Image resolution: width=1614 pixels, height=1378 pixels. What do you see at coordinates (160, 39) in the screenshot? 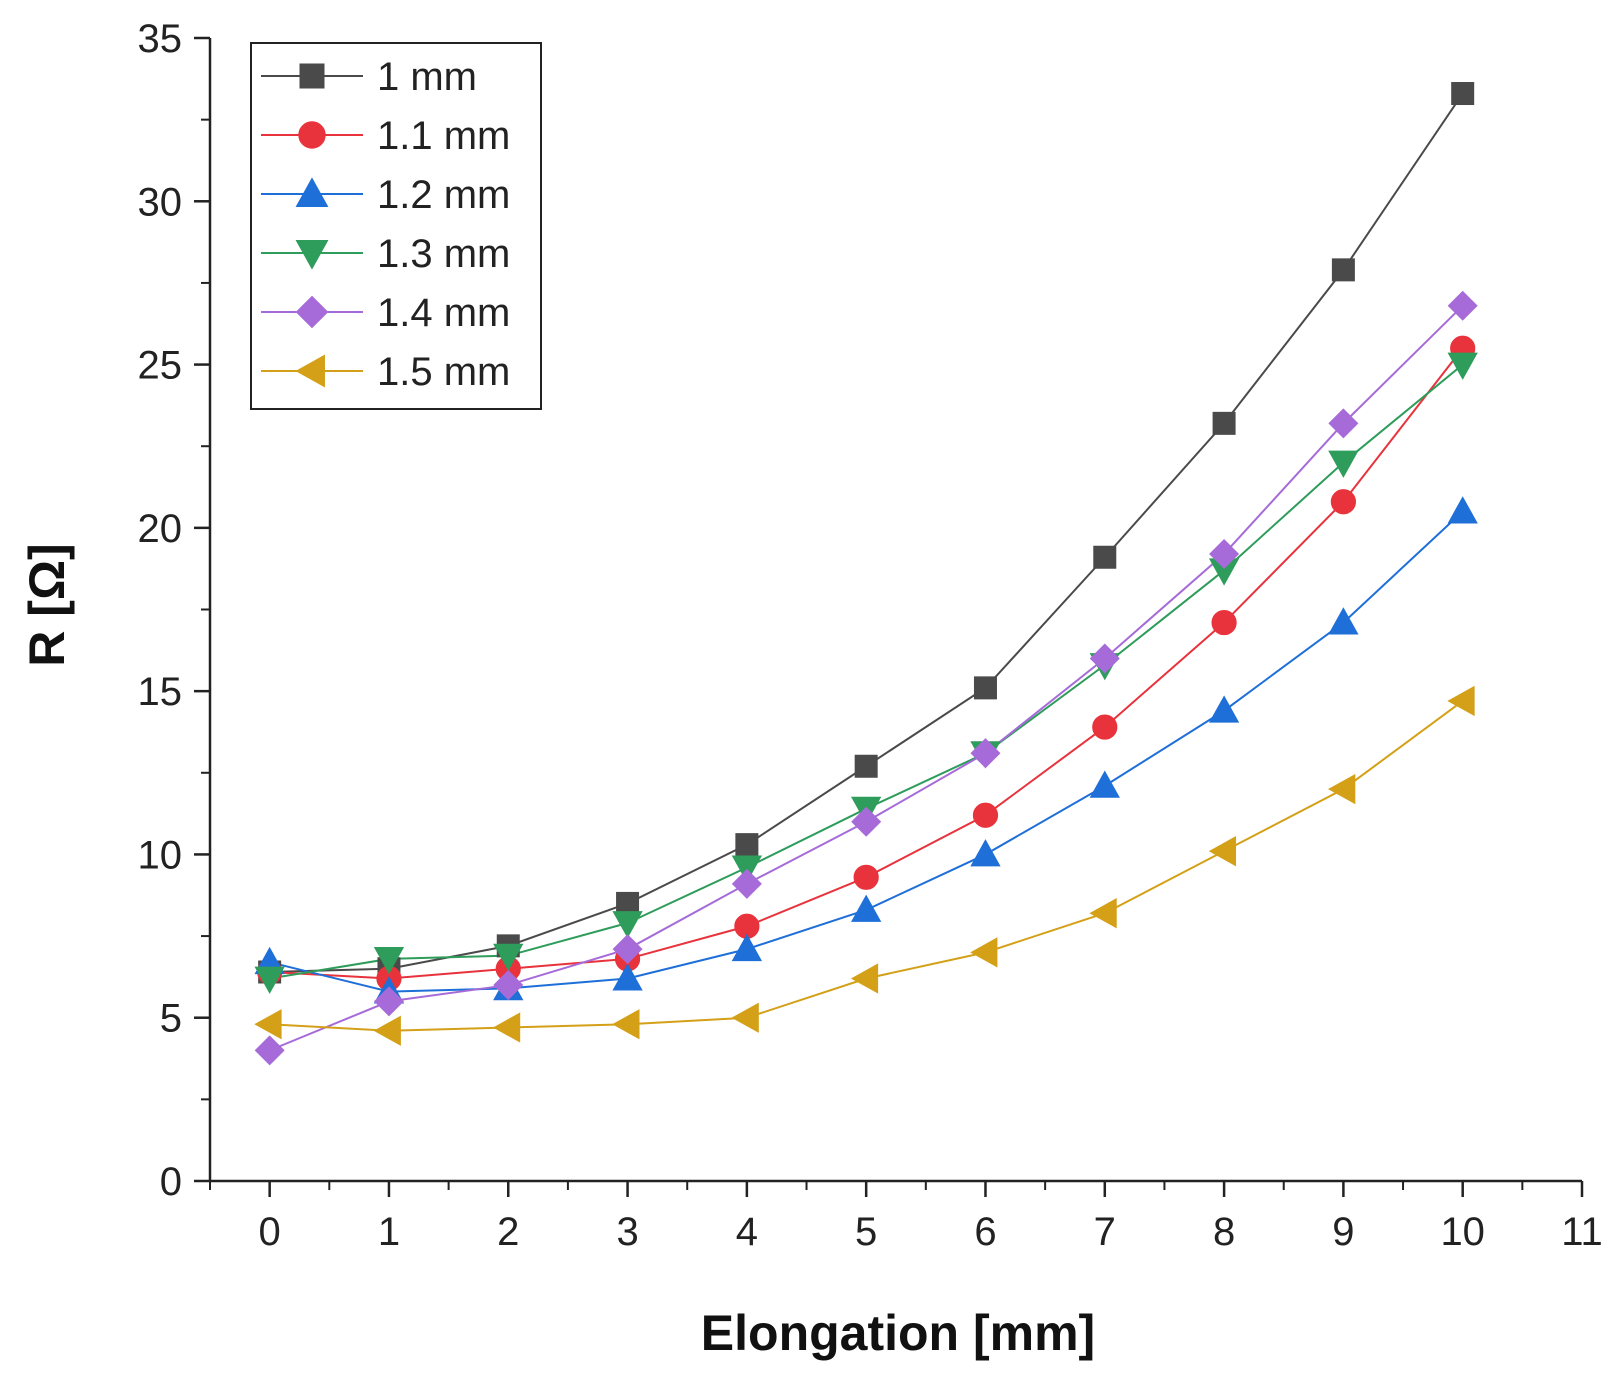
I see `y-tick-label: 35` at bounding box center [160, 39].